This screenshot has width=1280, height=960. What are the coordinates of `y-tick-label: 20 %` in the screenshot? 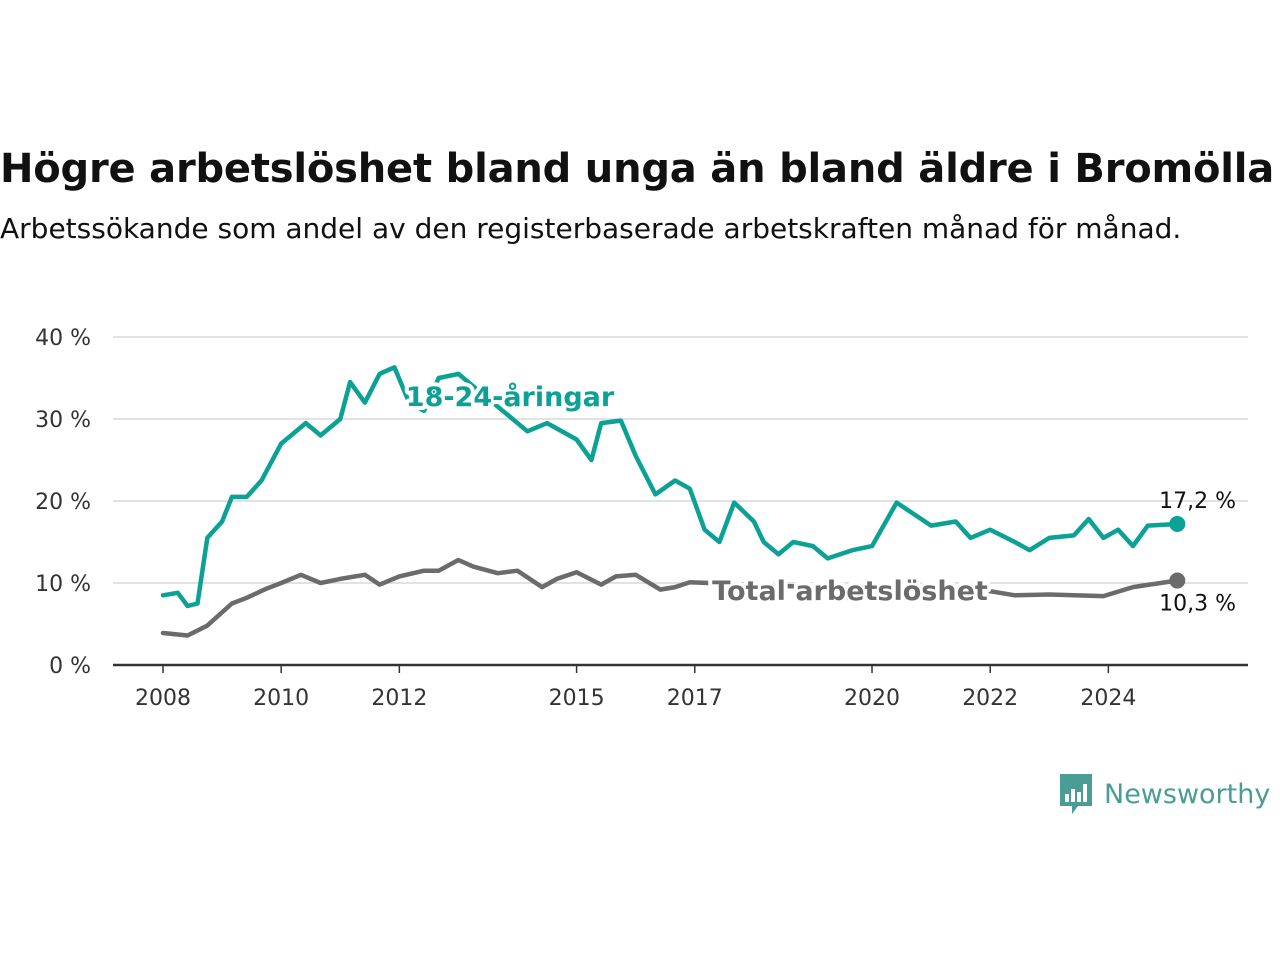 It's located at (63, 502).